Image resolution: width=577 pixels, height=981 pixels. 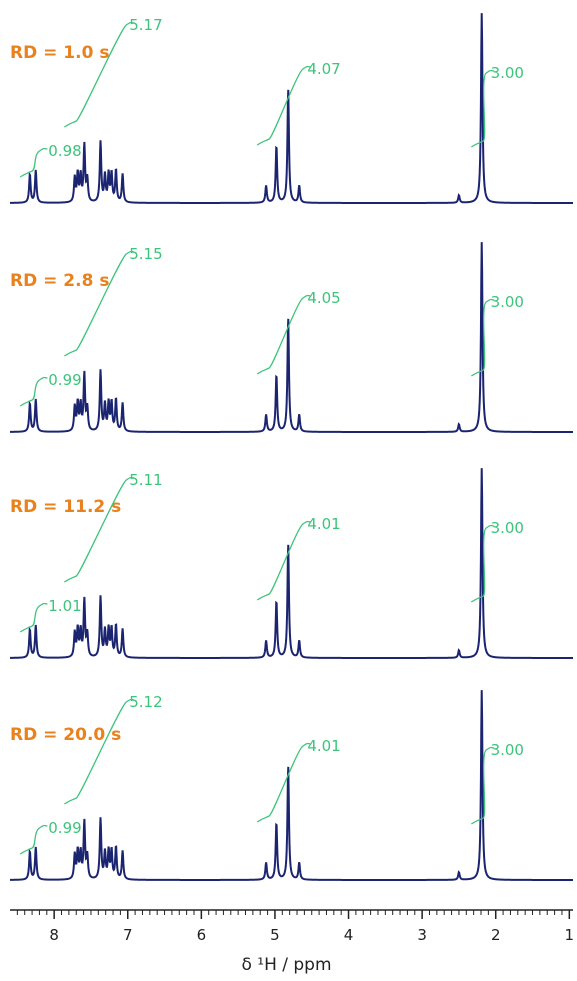 What do you see at coordinates (64, 151) in the screenshot?
I see `integral-value: 0.98` at bounding box center [64, 151].